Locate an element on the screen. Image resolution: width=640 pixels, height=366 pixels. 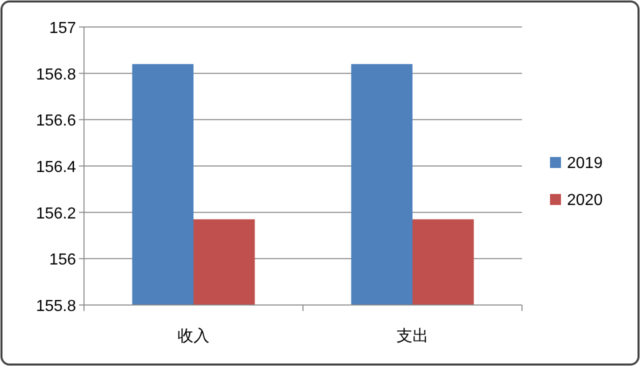
y-tick-label: 156 is located at coordinates (62, 260).